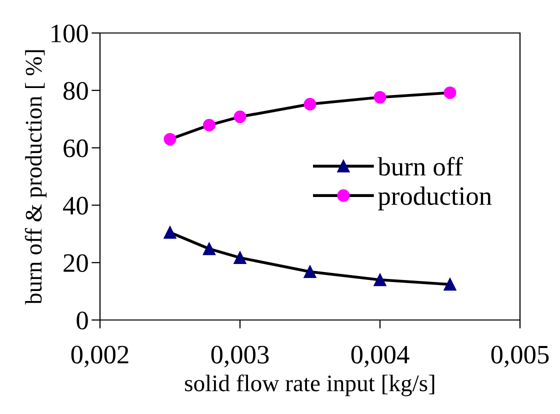 The height and width of the screenshot is (414, 560). Describe the element at coordinates (76, 263) in the screenshot. I see `y-tick-label: 20` at that location.